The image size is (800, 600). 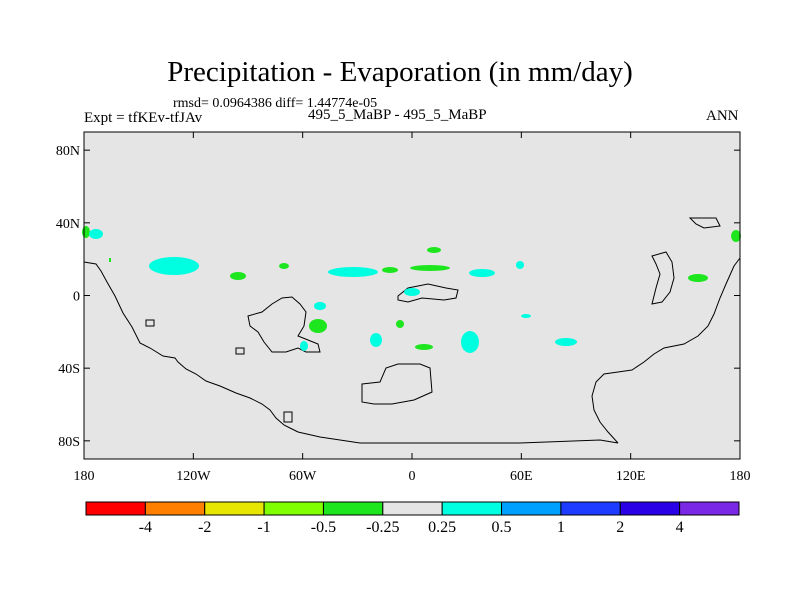 I want to click on season-label: ANN, so click(x=722, y=116).